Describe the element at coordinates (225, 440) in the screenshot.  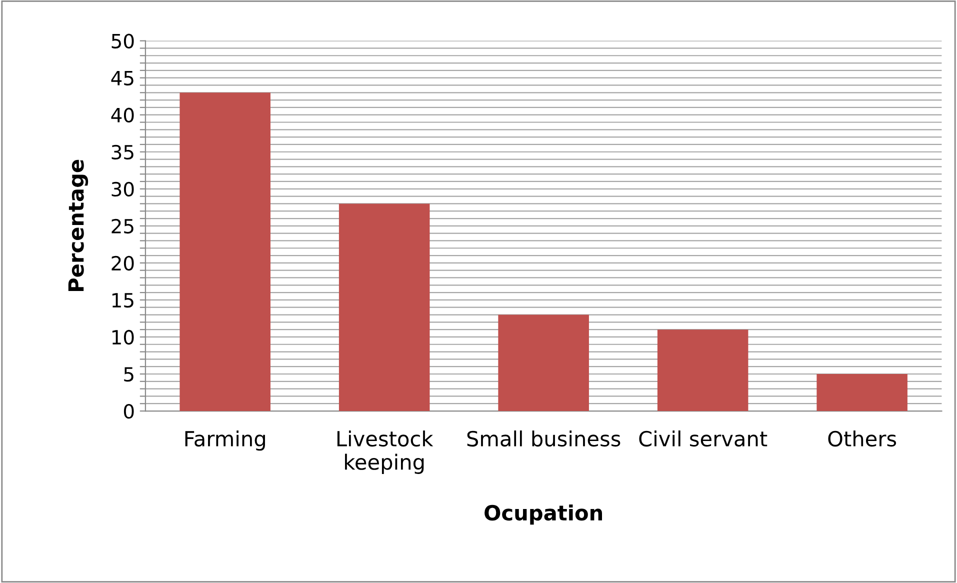
I see `x-tick-label: Farming` at that location.